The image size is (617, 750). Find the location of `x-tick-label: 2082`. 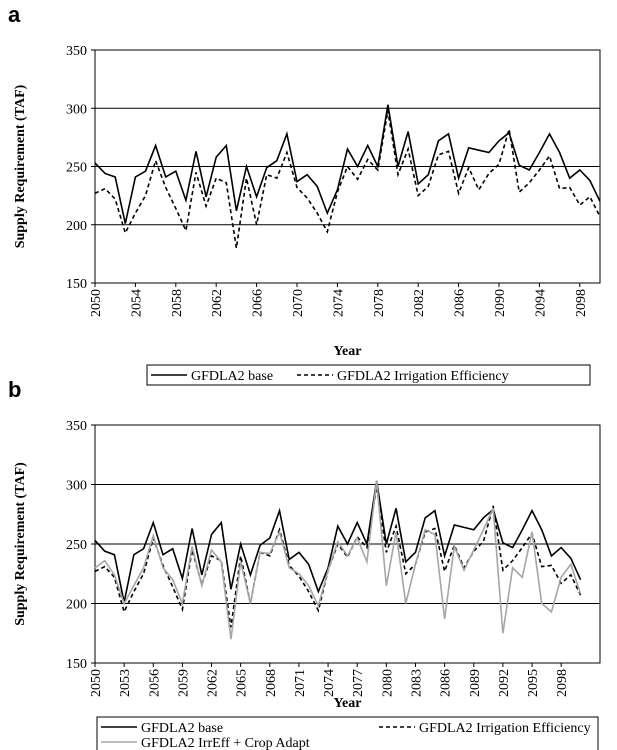

x-tick-label: 2082 is located at coordinates (419, 303).